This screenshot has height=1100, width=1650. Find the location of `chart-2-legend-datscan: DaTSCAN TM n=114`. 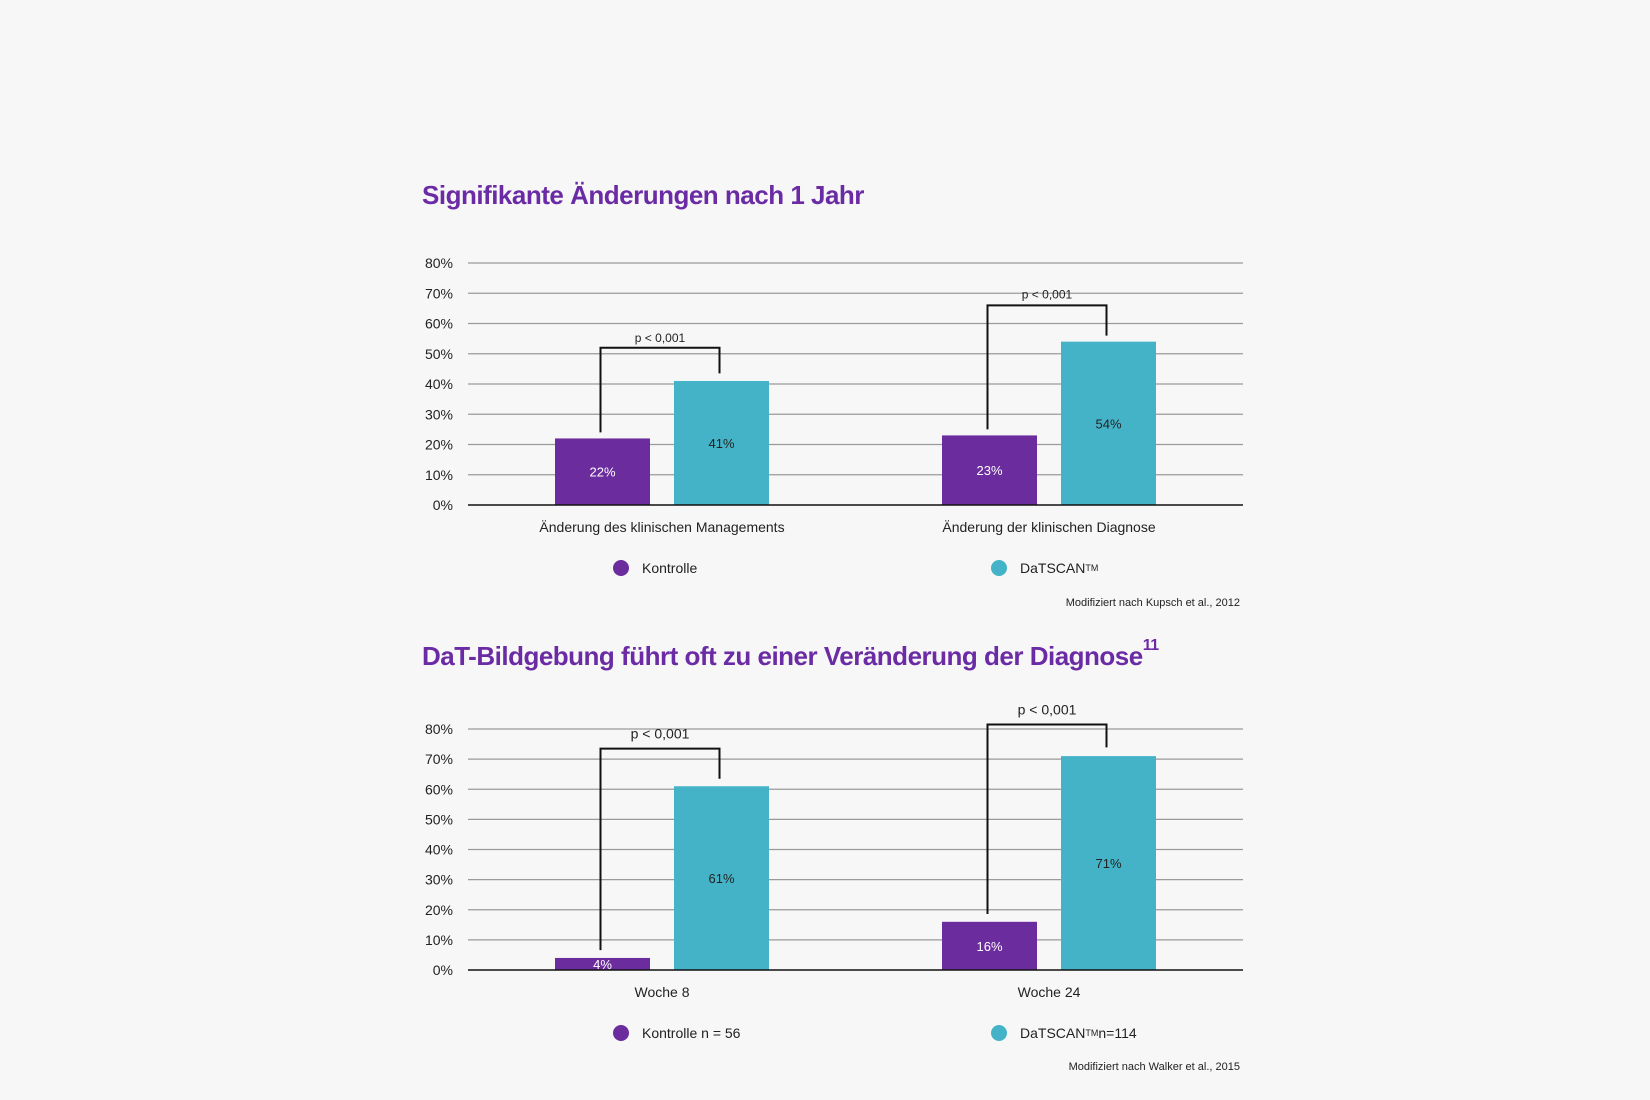

chart-2-legend-datscan: DaTSCAN TM n=114 is located at coordinates (1064, 1033).